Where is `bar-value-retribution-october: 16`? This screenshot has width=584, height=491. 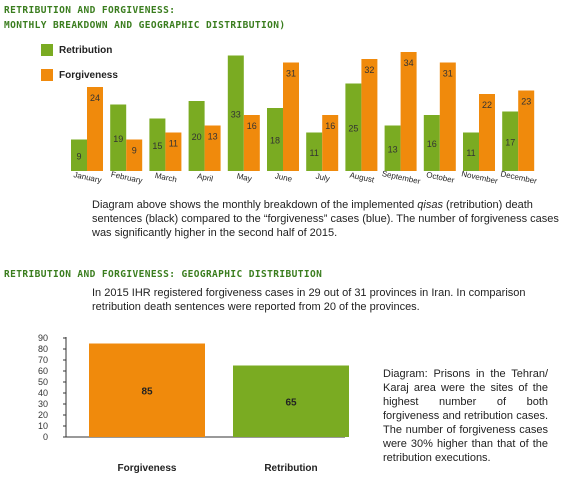
bar-value-retribution-october: 16 is located at coordinates (432, 144).